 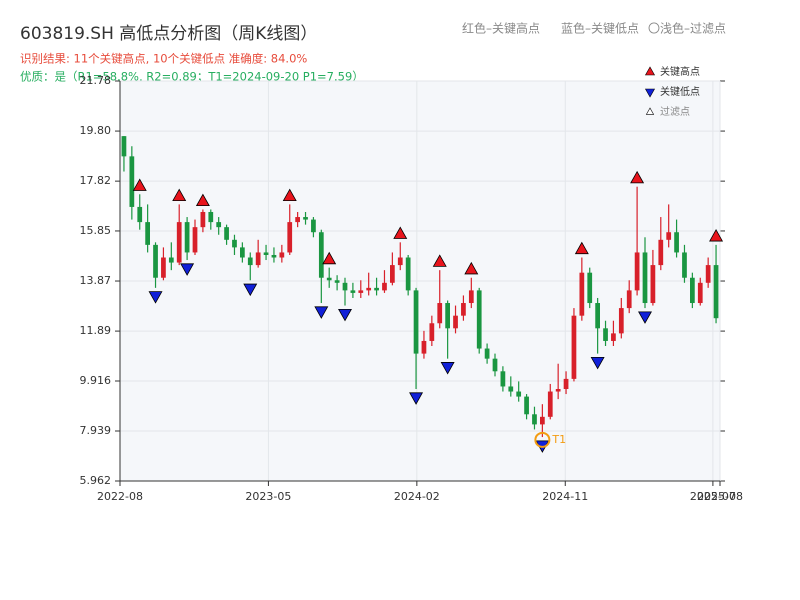 What do you see at coordinates (96, 80) in the screenshot?
I see `y-tick-label: 21.78` at bounding box center [96, 80].